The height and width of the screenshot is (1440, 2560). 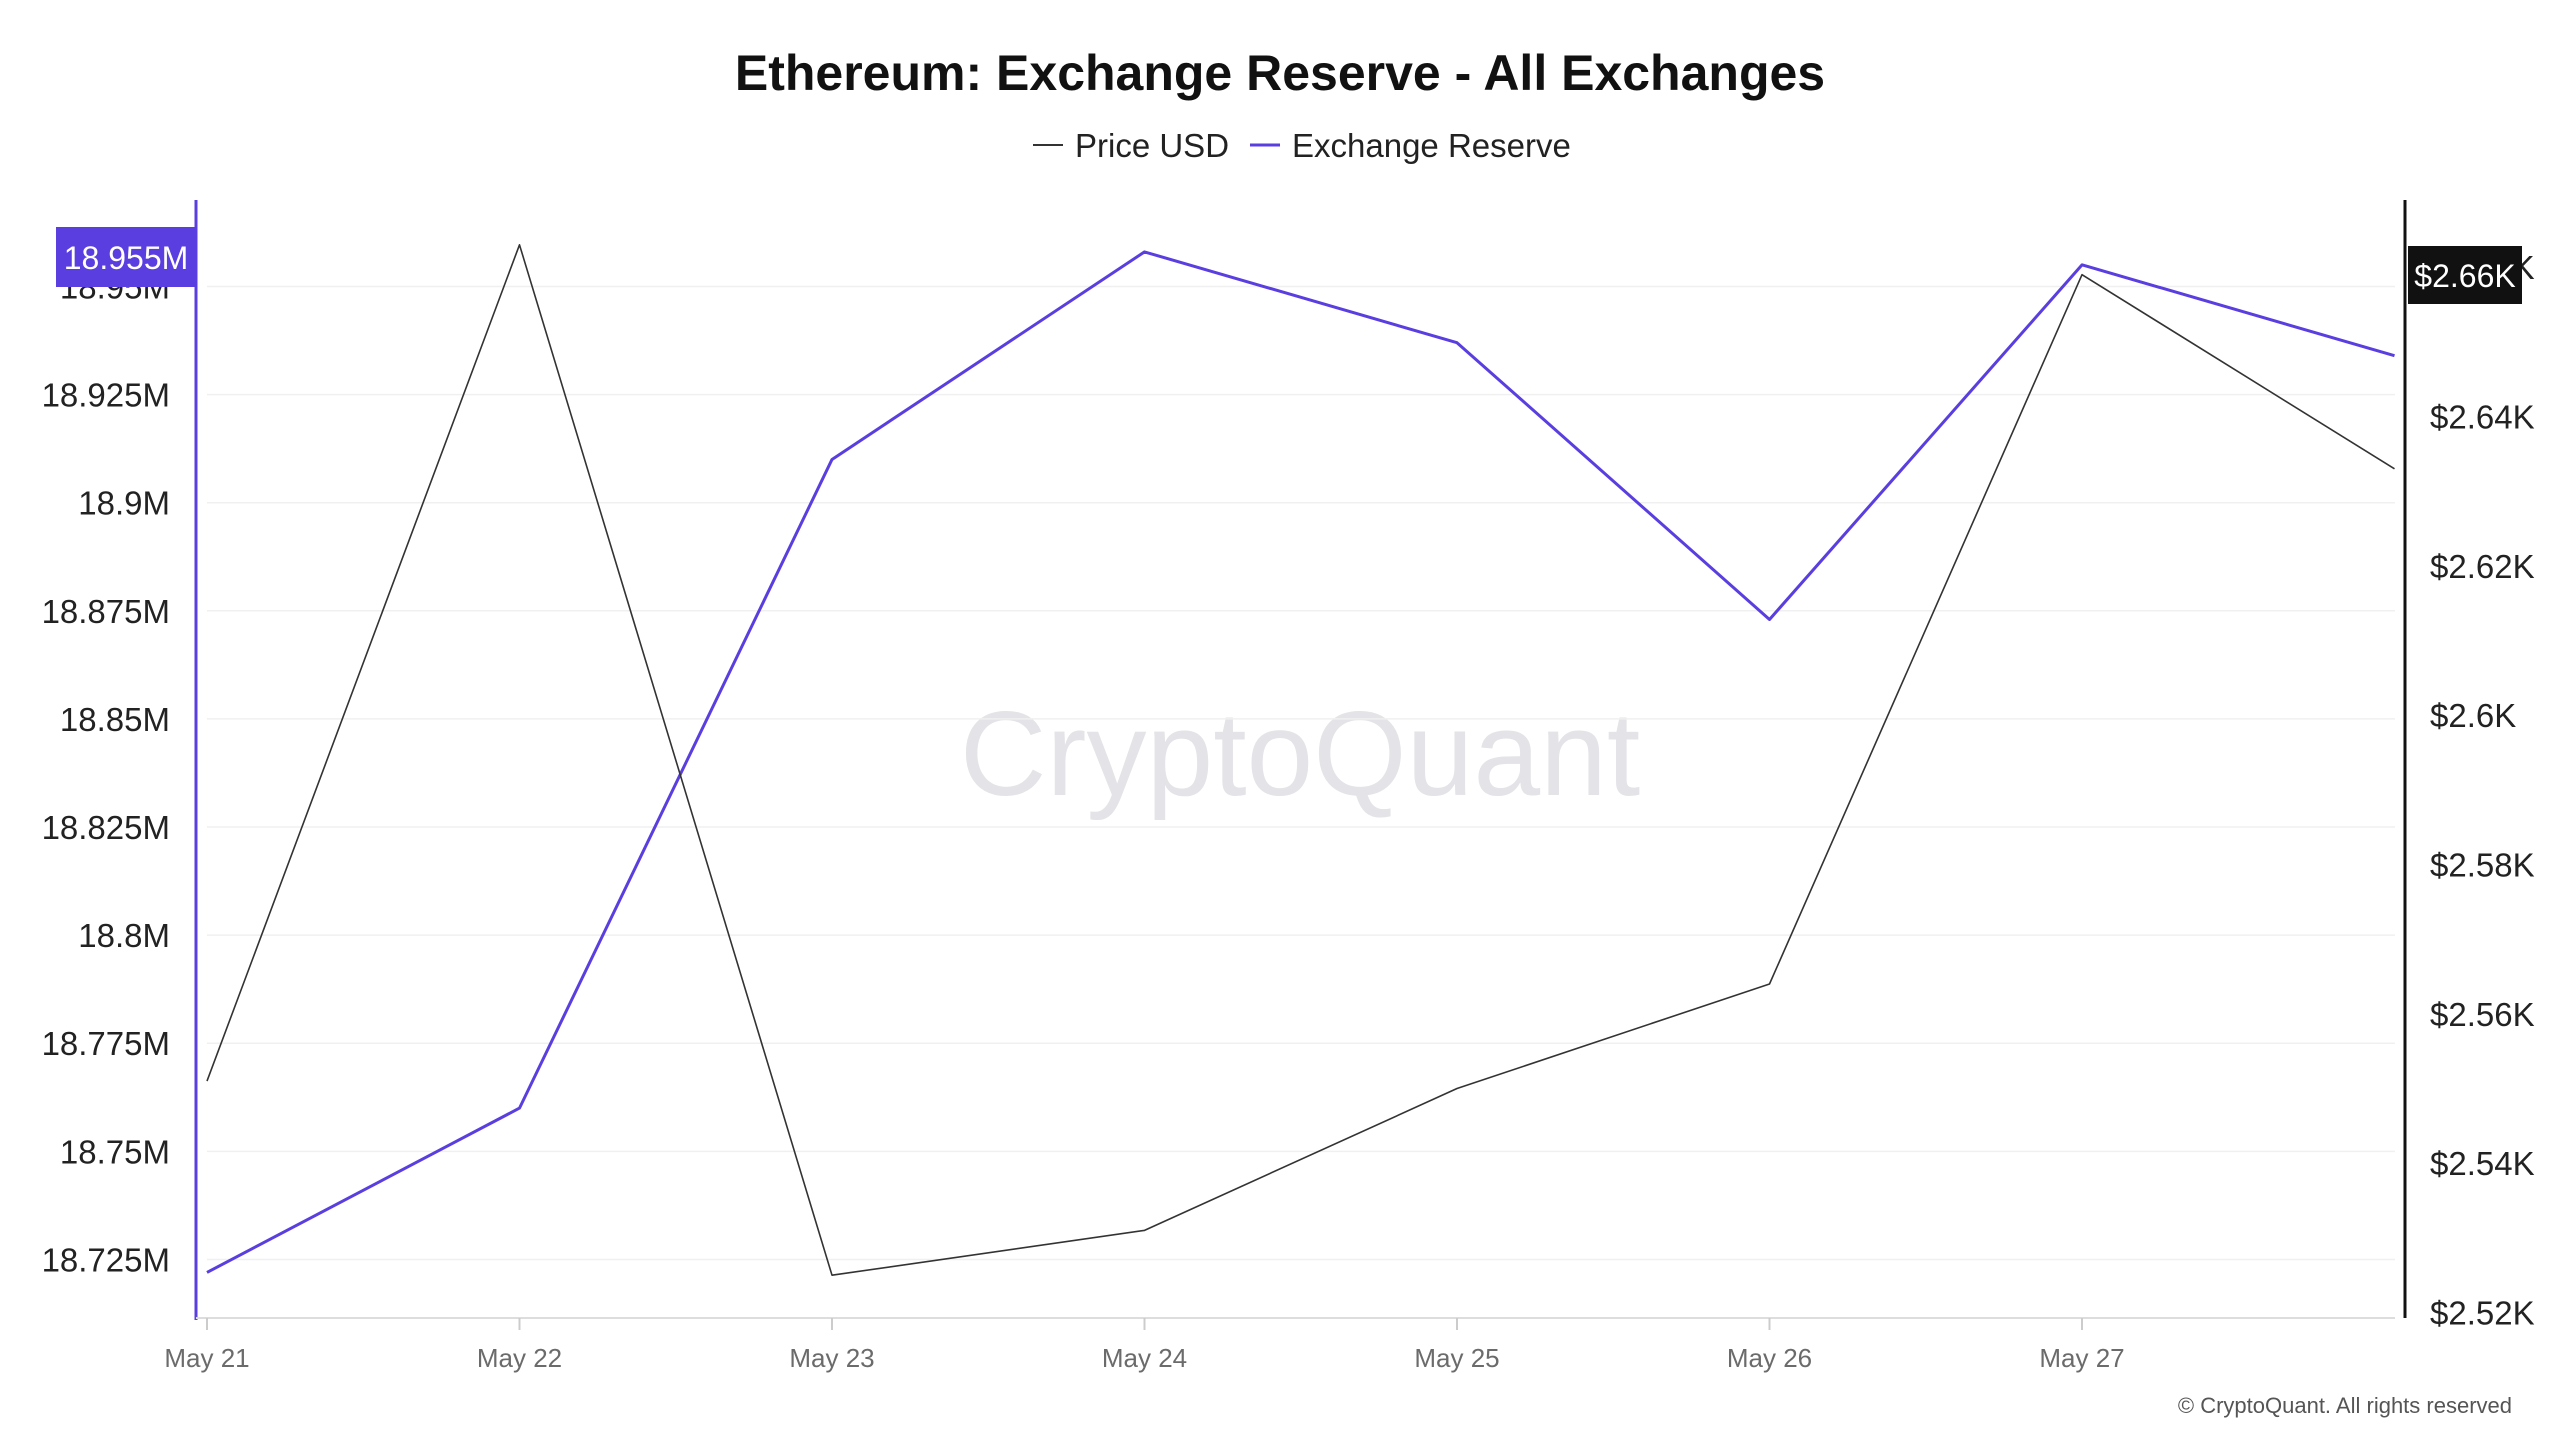 What do you see at coordinates (2482, 1313) in the screenshot?
I see `y-right-tick-label: $2.52K` at bounding box center [2482, 1313].